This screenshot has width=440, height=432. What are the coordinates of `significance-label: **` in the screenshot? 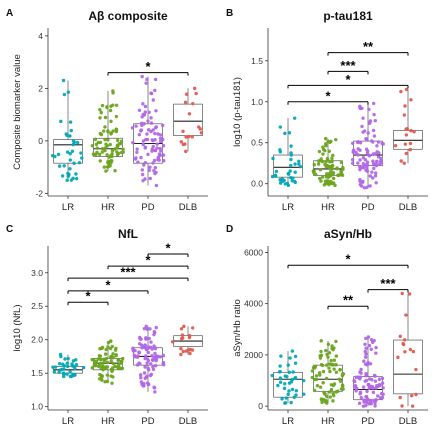 It's located at (348, 300).